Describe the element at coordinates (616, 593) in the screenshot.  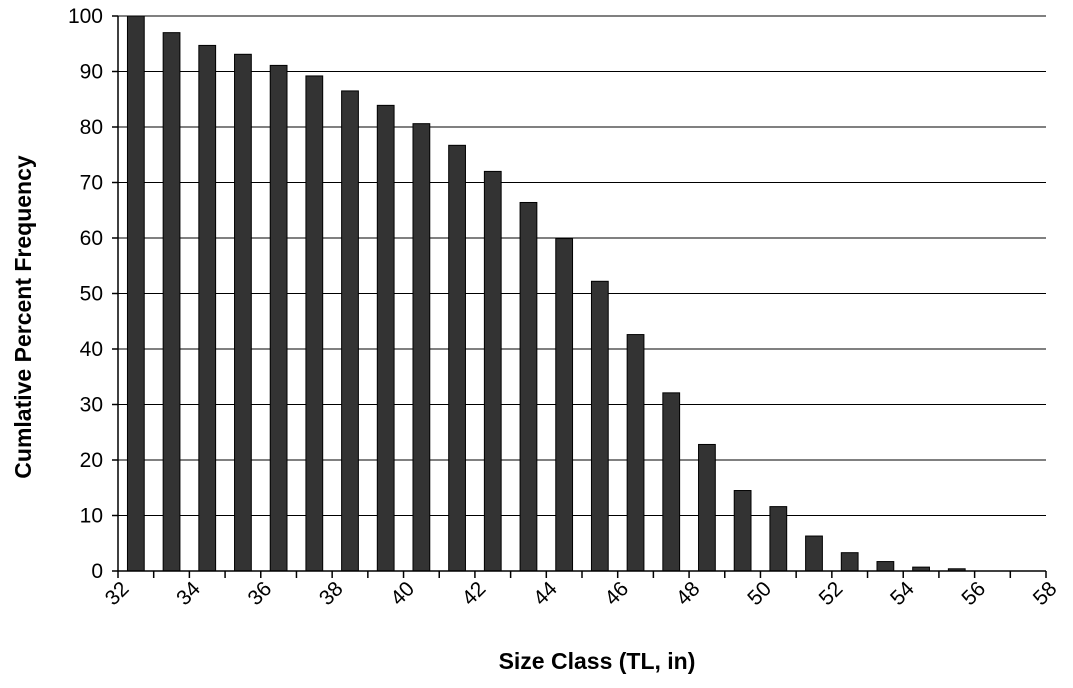
I see `x-tick-label: 46` at that location.